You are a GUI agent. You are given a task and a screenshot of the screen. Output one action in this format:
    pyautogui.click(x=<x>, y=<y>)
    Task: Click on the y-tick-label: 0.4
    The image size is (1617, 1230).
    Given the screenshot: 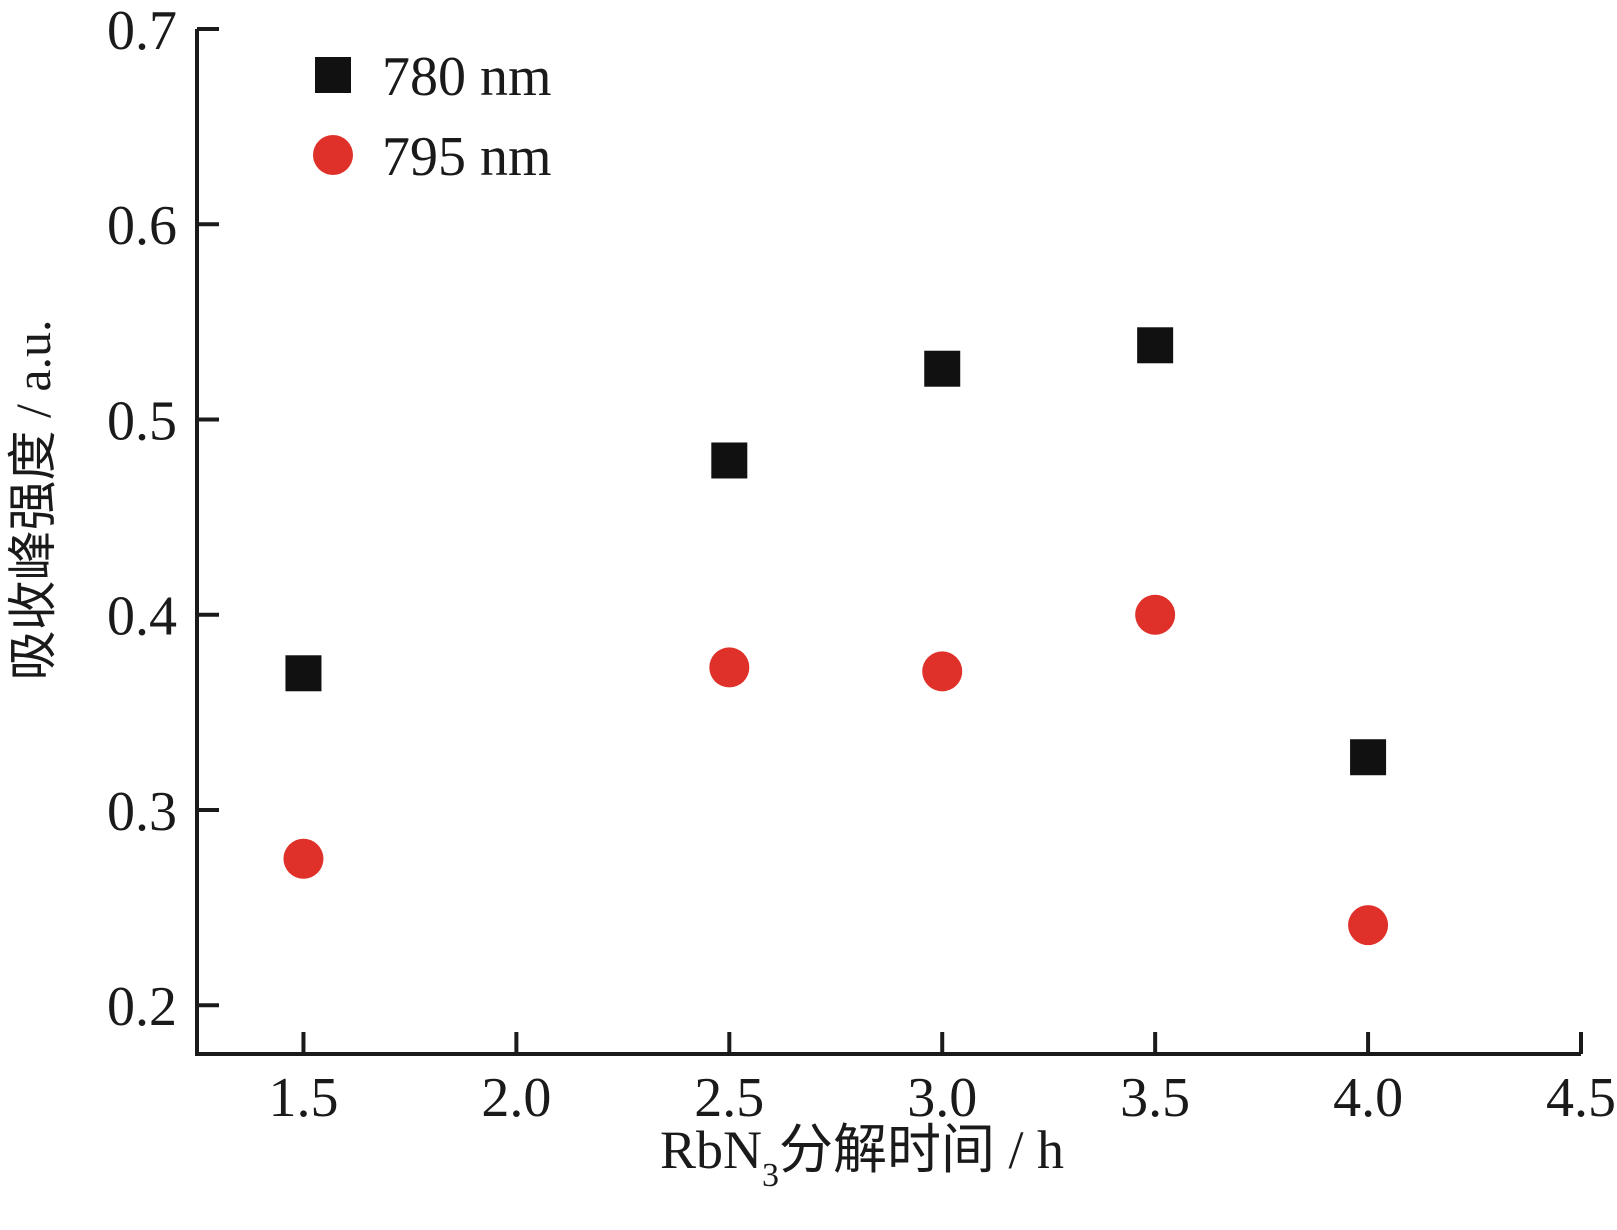 What is the action you would take?
    pyautogui.click(x=142, y=617)
    